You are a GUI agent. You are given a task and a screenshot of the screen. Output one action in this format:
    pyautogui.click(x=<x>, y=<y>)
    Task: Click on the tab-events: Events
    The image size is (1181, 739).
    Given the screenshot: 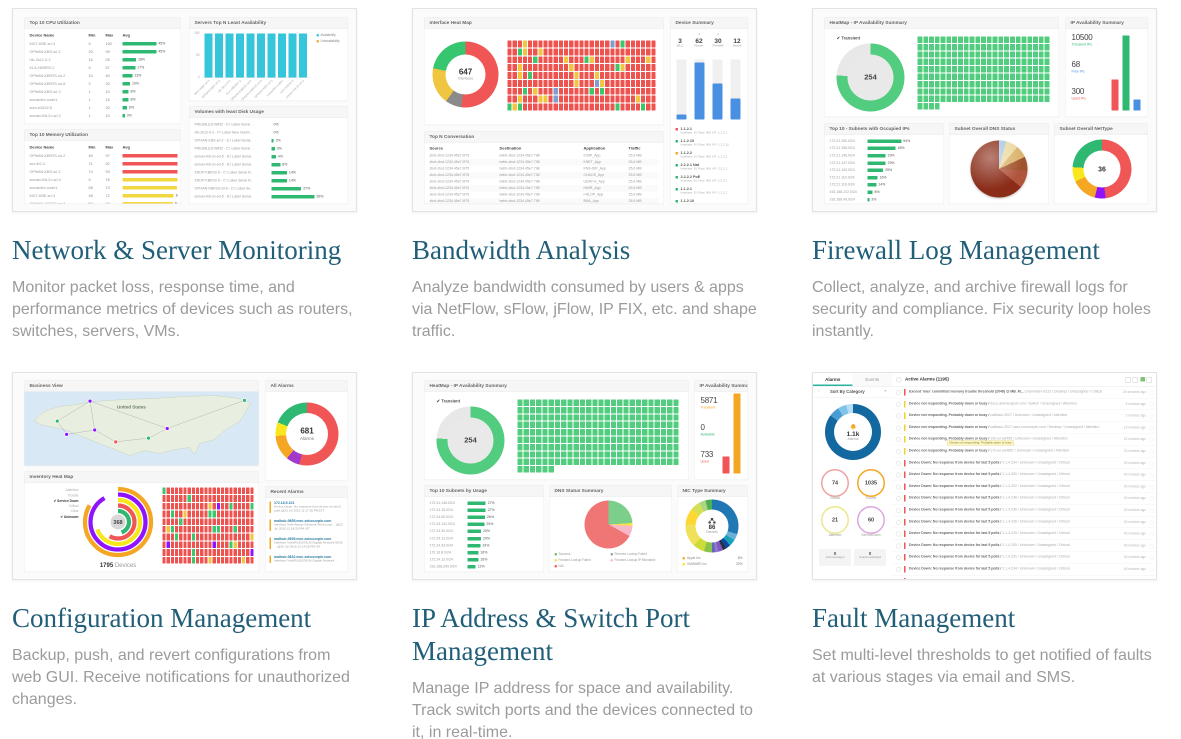 What is the action you would take?
    pyautogui.click(x=872, y=379)
    